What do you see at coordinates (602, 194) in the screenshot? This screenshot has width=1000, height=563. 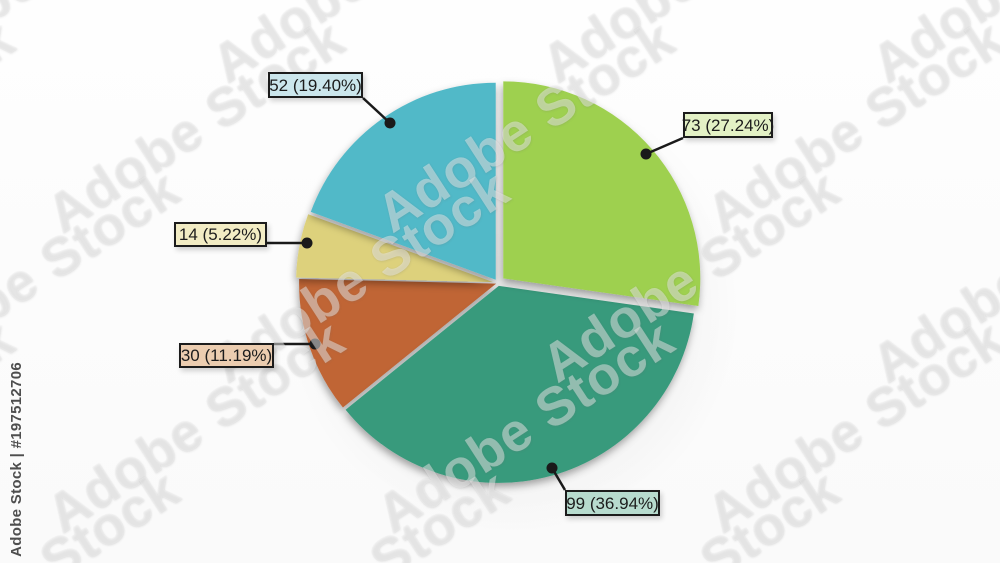 I see `pie-slice-green` at bounding box center [602, 194].